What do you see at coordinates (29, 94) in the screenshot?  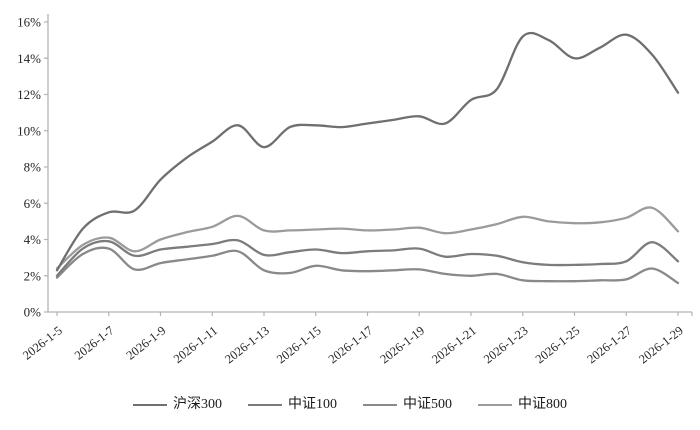 I see `y-axis-label: 12%` at bounding box center [29, 94].